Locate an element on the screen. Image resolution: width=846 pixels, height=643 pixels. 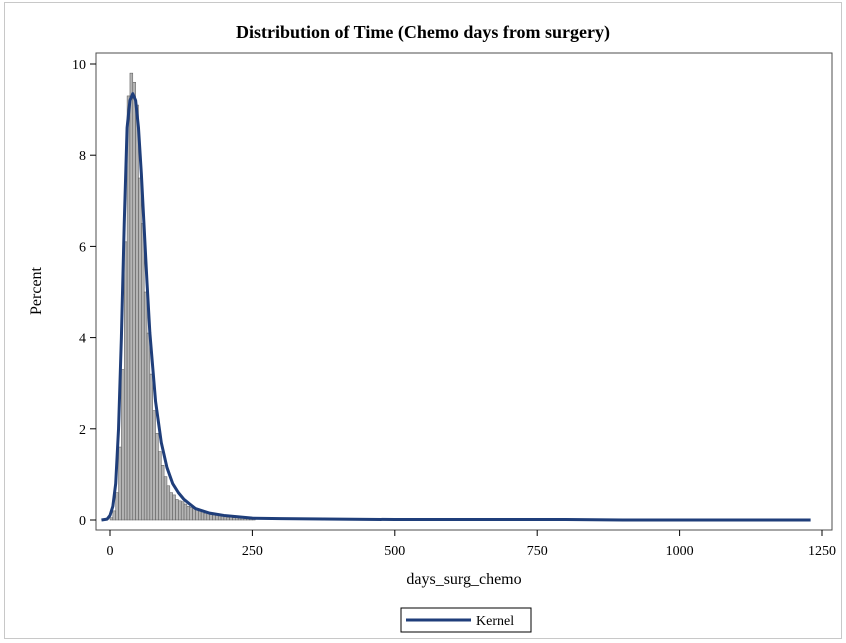
x-tick-label: 500 is located at coordinates (394, 551).